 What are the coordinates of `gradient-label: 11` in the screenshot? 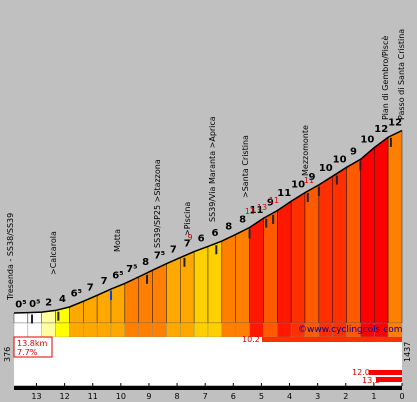 It's located at (284, 193).